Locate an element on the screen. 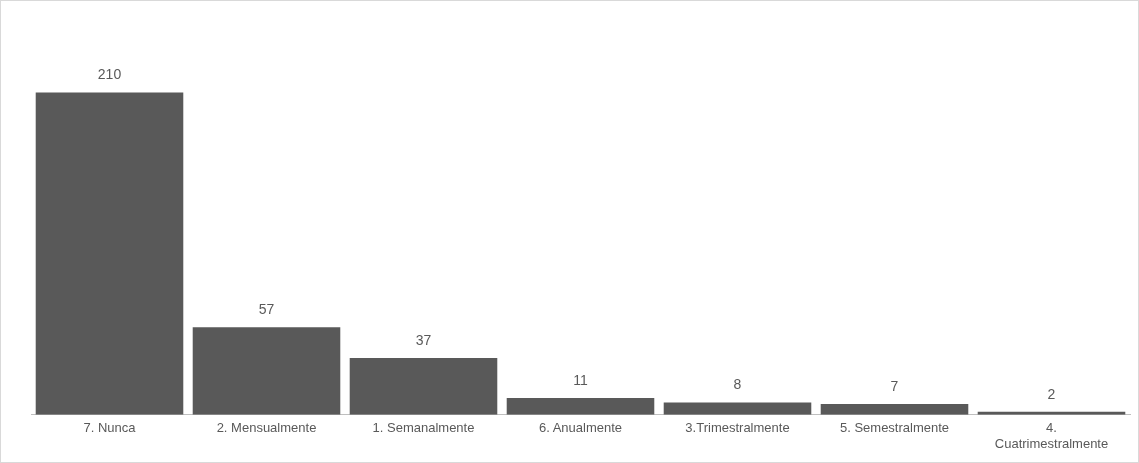 Image resolution: width=1139 pixels, height=463 pixels. x-tick-label: 5. Semestralmente is located at coordinates (894, 428).